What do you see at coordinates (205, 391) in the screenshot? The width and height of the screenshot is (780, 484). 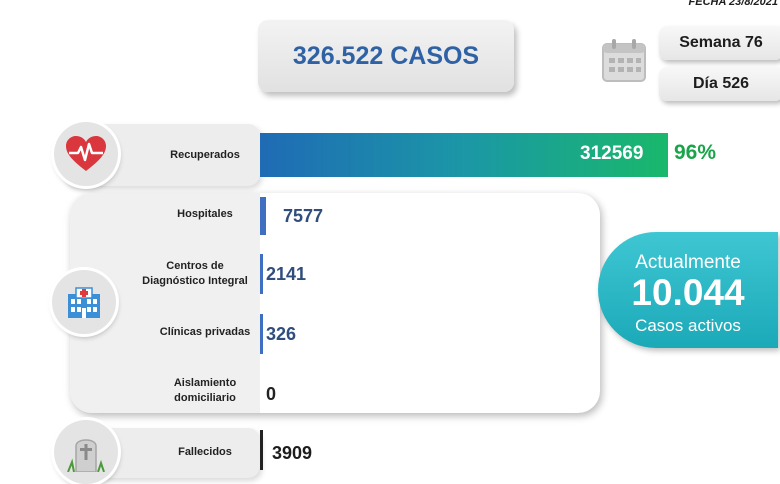 I see `home-isolation-label: Aislamiento domiciliario` at bounding box center [205, 391].